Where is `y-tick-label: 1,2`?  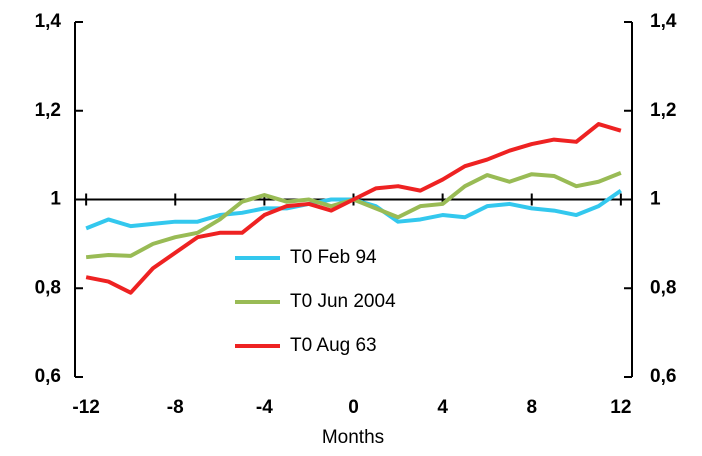 y-tick-label: 1,2 is located at coordinates (48, 110).